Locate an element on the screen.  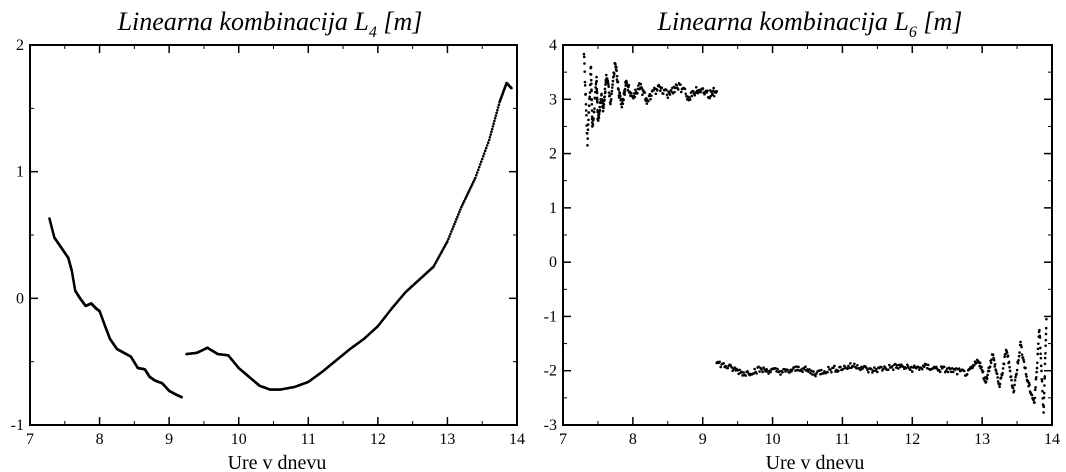
x-axis-label-left: Ure v dnevu is located at coordinates (277, 462).